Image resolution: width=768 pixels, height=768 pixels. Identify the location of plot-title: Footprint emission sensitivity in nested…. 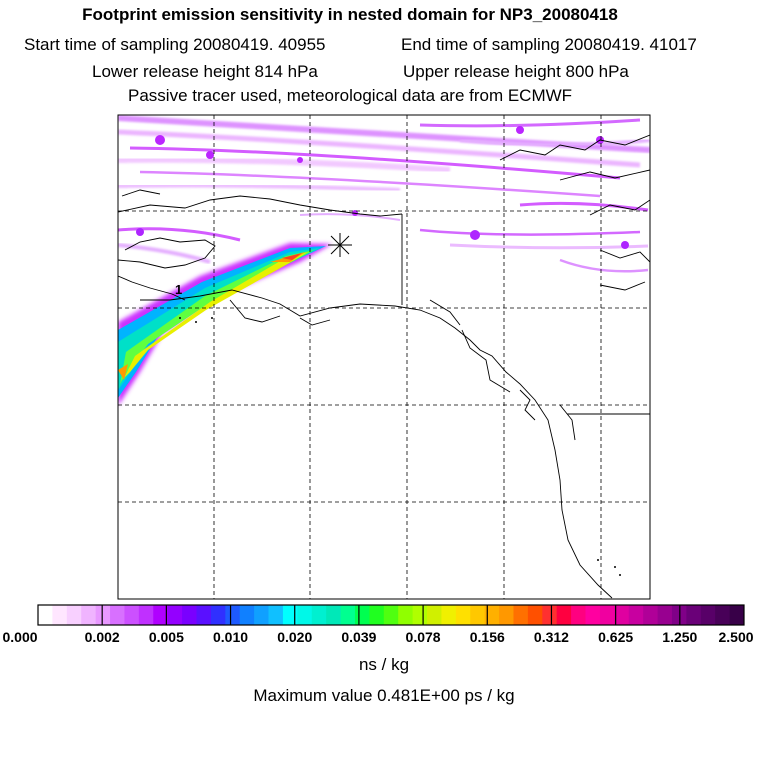
(350, 14).